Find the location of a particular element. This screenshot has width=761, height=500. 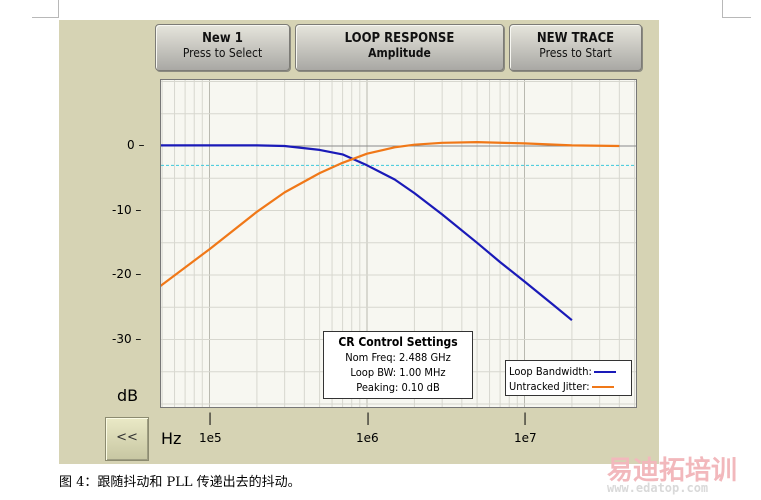

softkey-new-trace: NEW TRACE Press to Start is located at coordinates (575, 47).